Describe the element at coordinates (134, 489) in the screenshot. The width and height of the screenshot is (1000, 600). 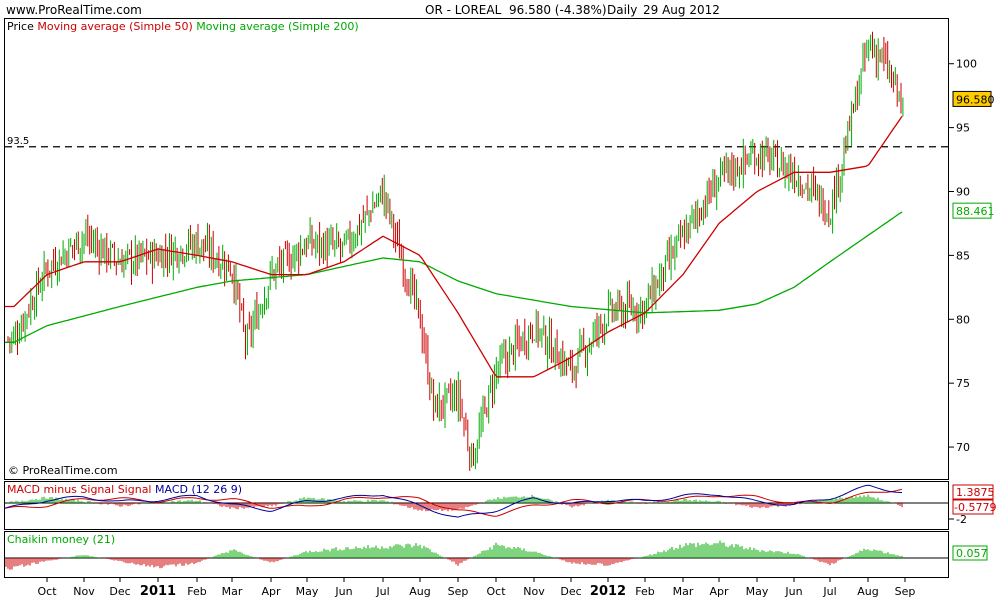
I see `legend-signal: Signal` at that location.